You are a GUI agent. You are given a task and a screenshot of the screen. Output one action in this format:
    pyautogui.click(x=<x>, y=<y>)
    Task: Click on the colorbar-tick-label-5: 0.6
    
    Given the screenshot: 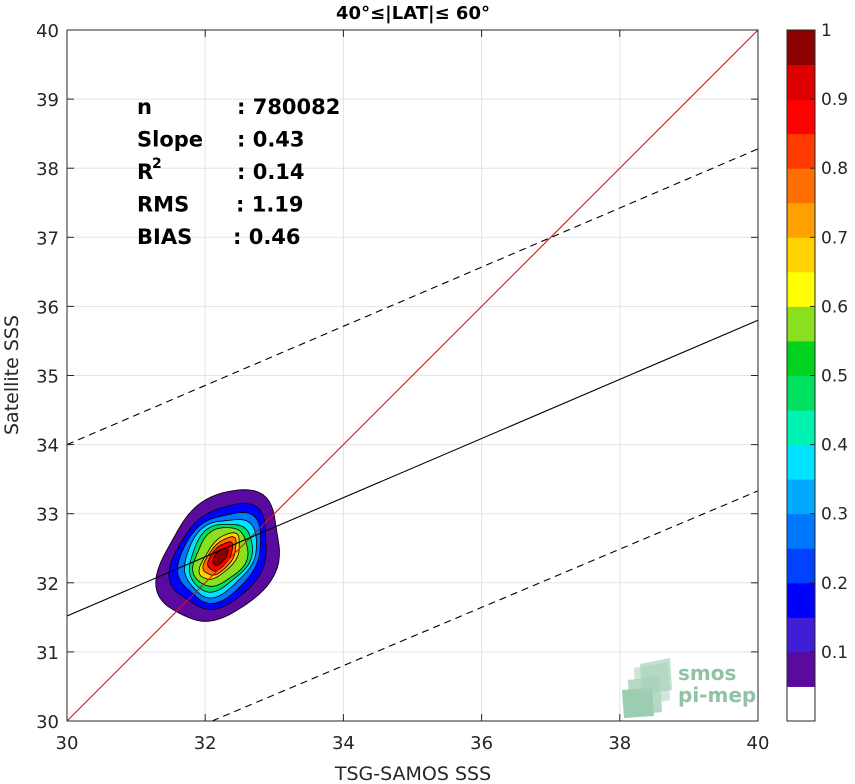 What is the action you would take?
    pyautogui.click(x=834, y=307)
    